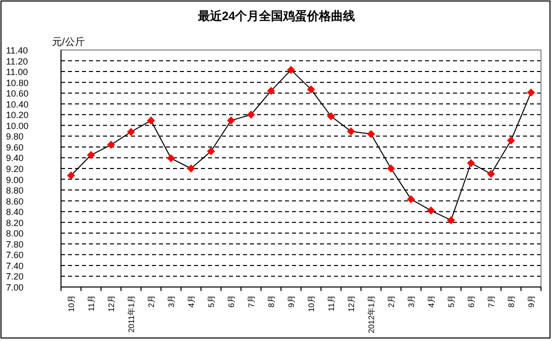 This screenshot has height=341, width=553. I want to click on y-tick-label: 9.20, so click(15, 169).